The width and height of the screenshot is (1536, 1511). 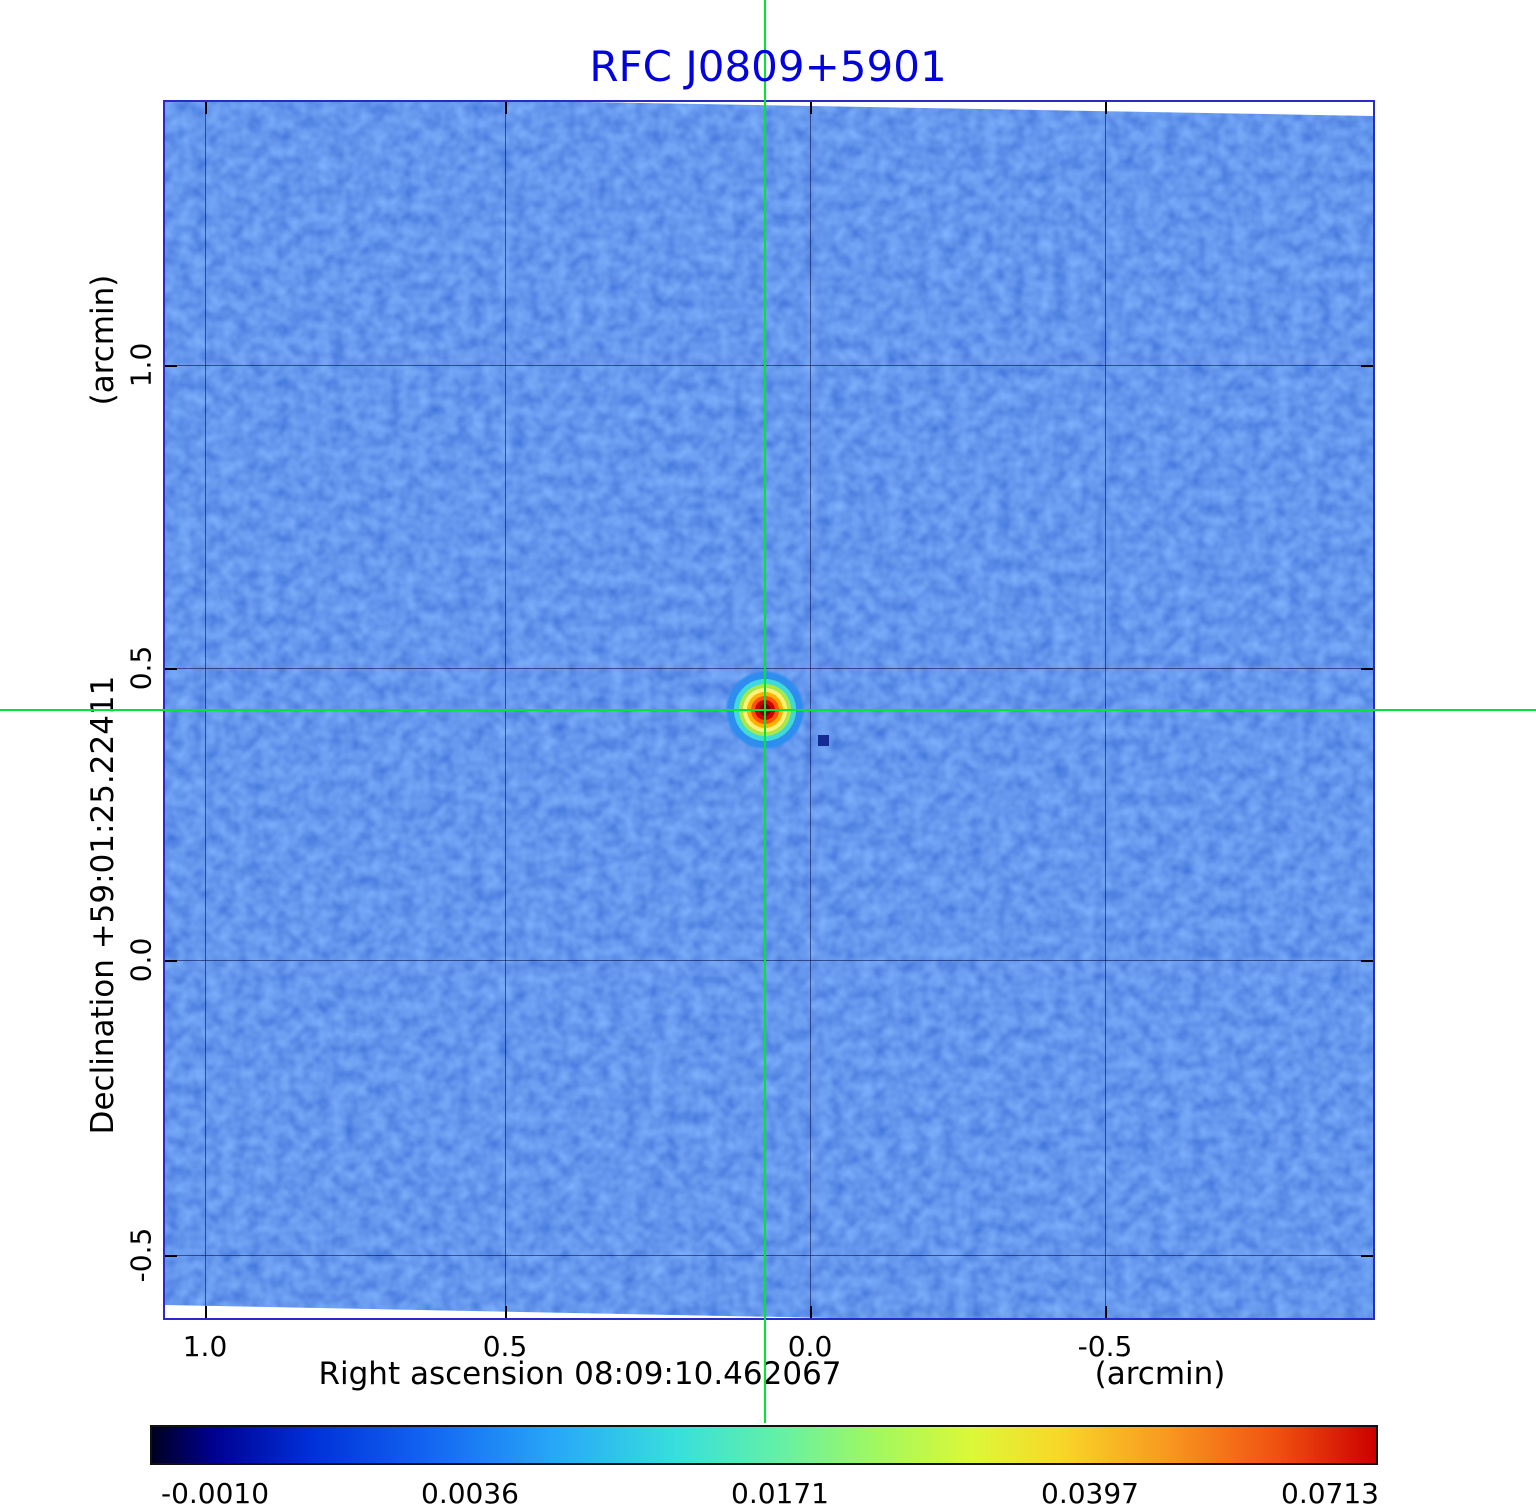 I want to click on colorbar-tick-label: 0.0036, so click(x=470, y=1493).